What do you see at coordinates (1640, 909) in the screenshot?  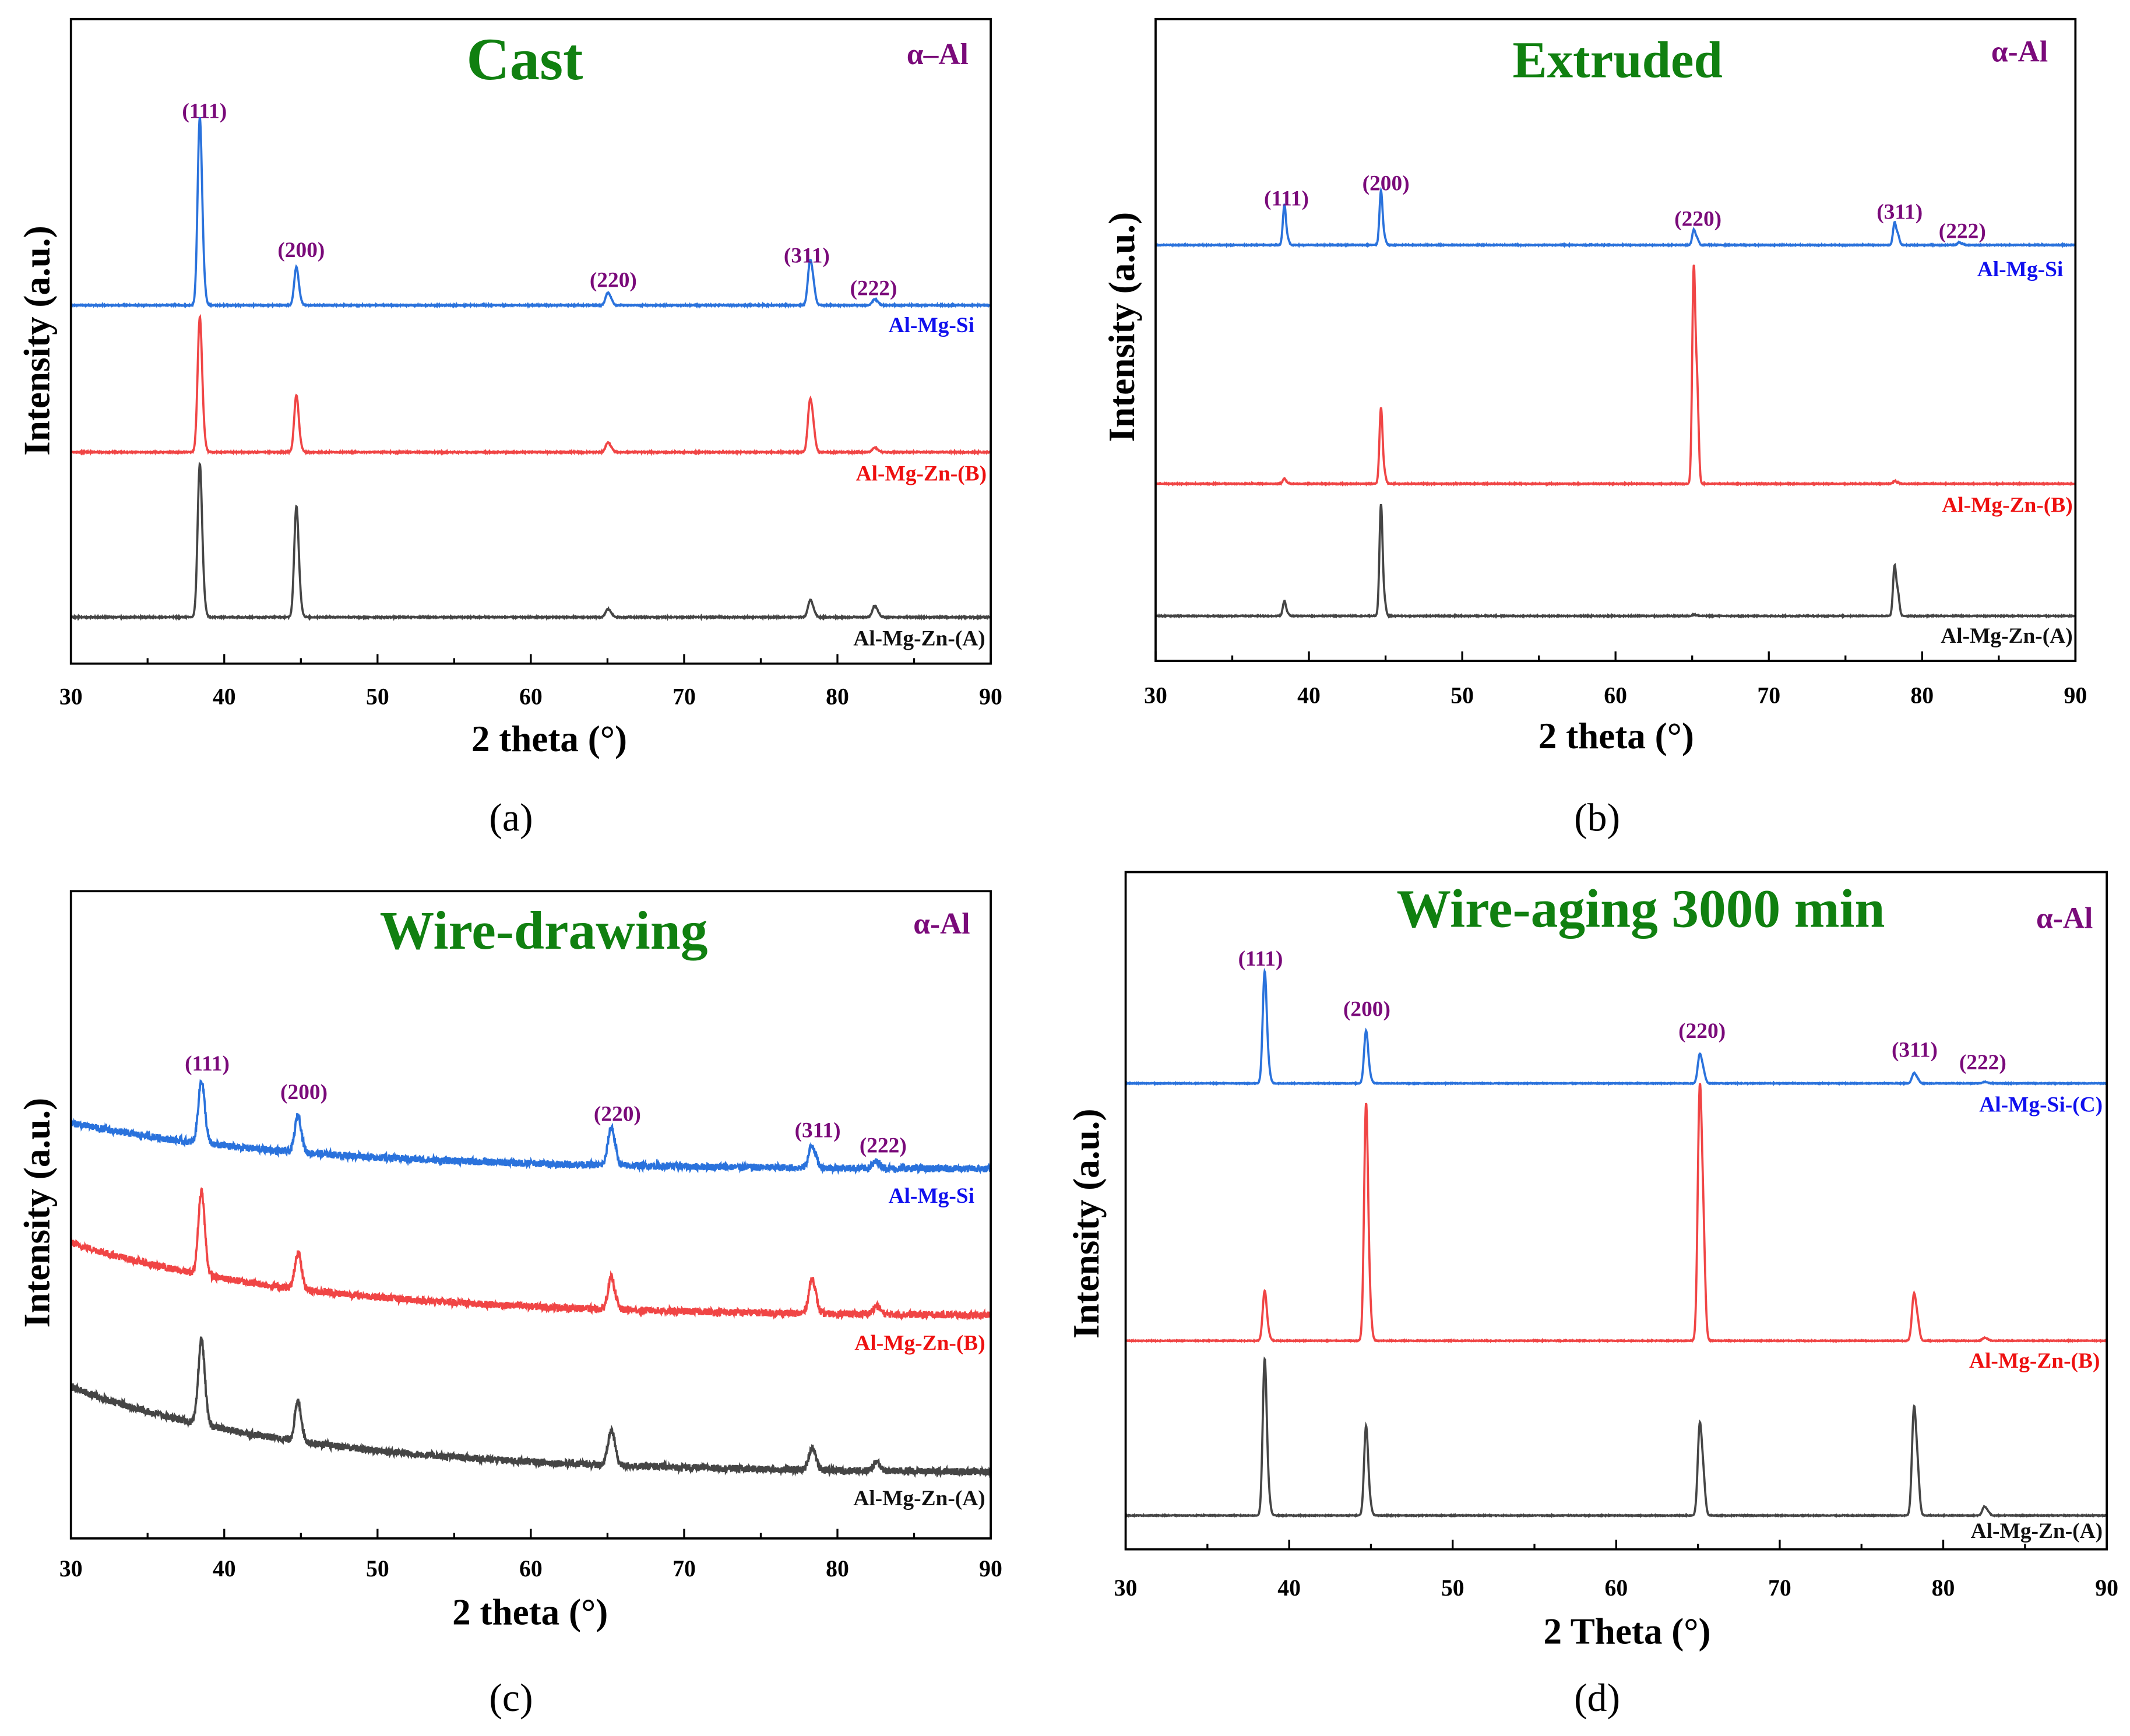 I see `panel-title: Wire-aging 3000 min` at bounding box center [1640, 909].